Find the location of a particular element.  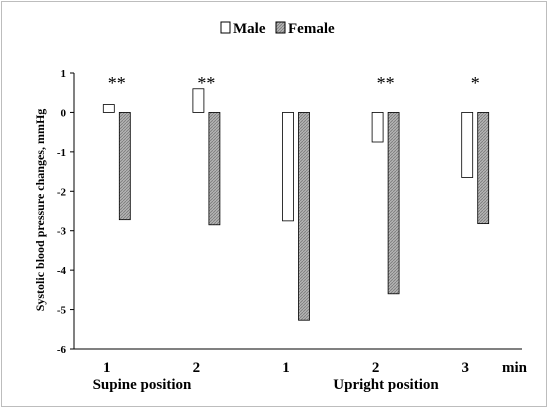

group-label-upright: Upright position is located at coordinates (386, 385).